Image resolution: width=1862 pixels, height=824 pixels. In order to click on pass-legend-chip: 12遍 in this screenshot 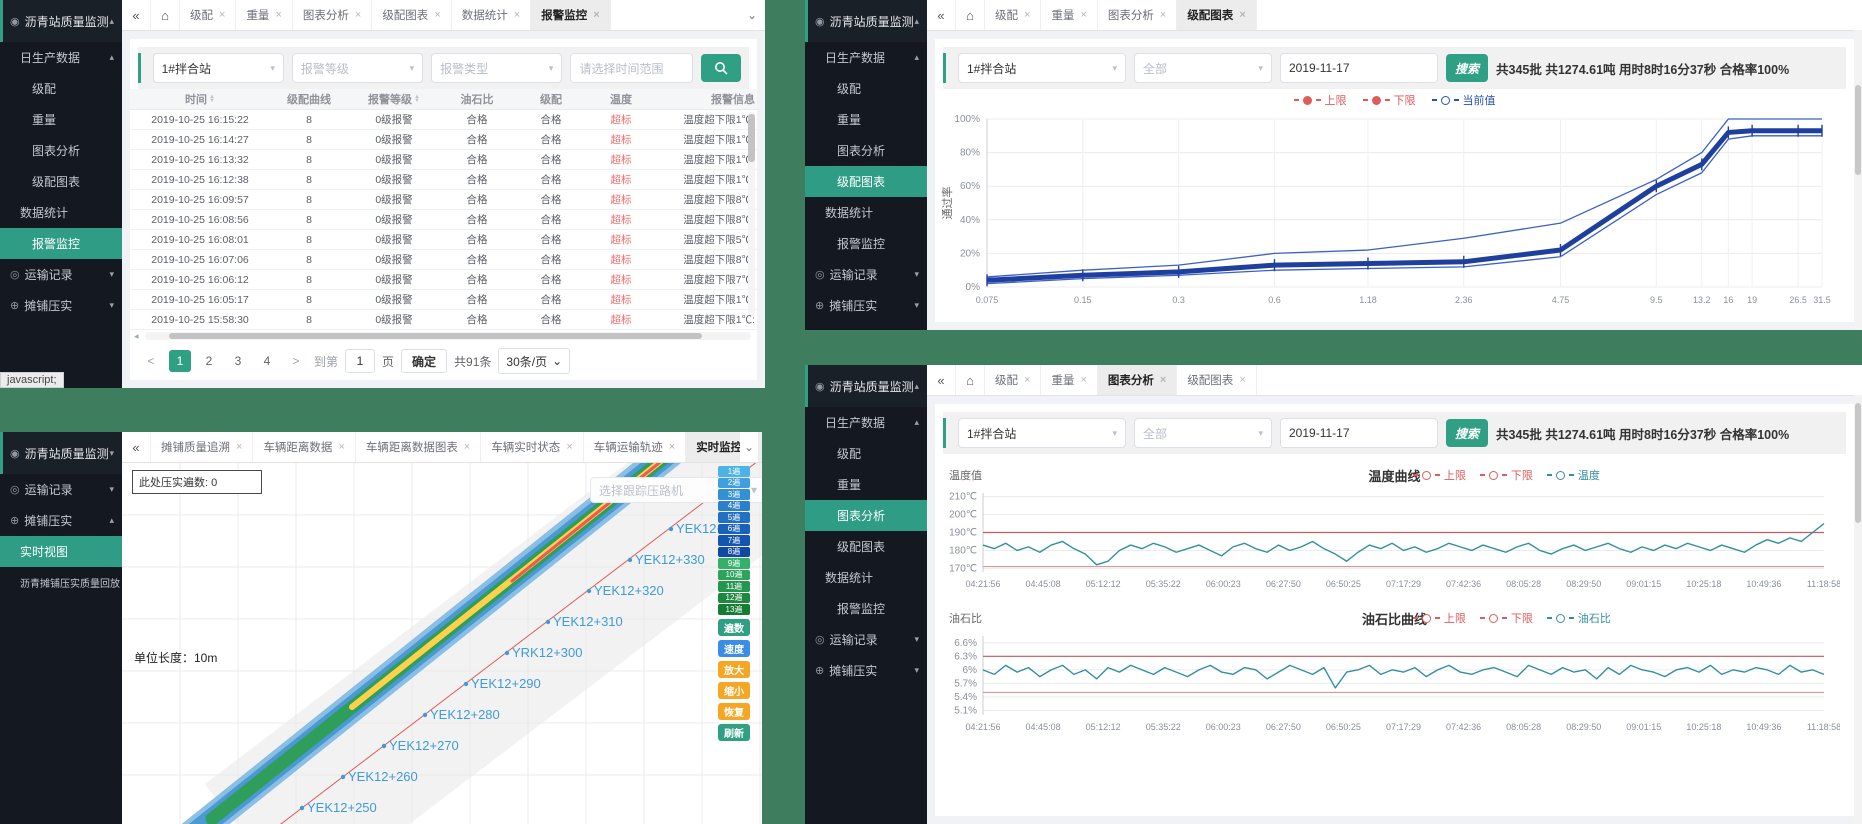, I will do `click(734, 597)`.